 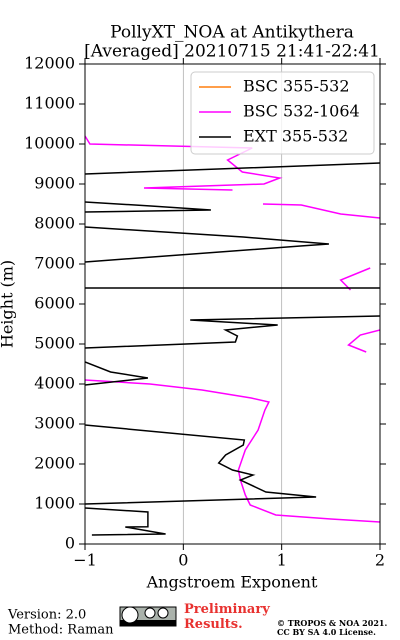 What do you see at coordinates (70, 543) in the screenshot?
I see `y-tick-label: 0` at bounding box center [70, 543].